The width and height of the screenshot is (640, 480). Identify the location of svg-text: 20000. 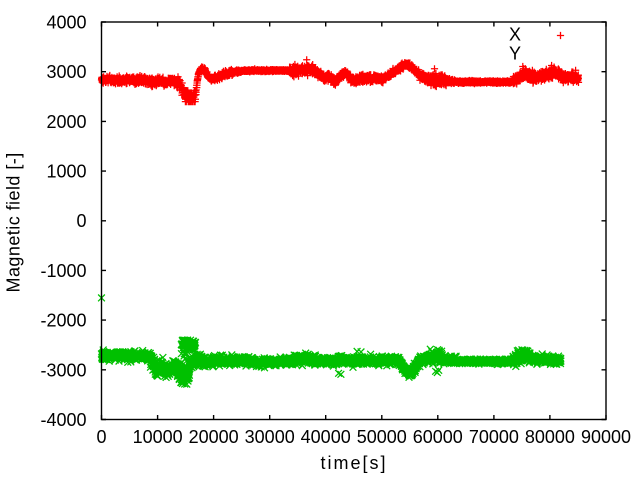
(214, 437).